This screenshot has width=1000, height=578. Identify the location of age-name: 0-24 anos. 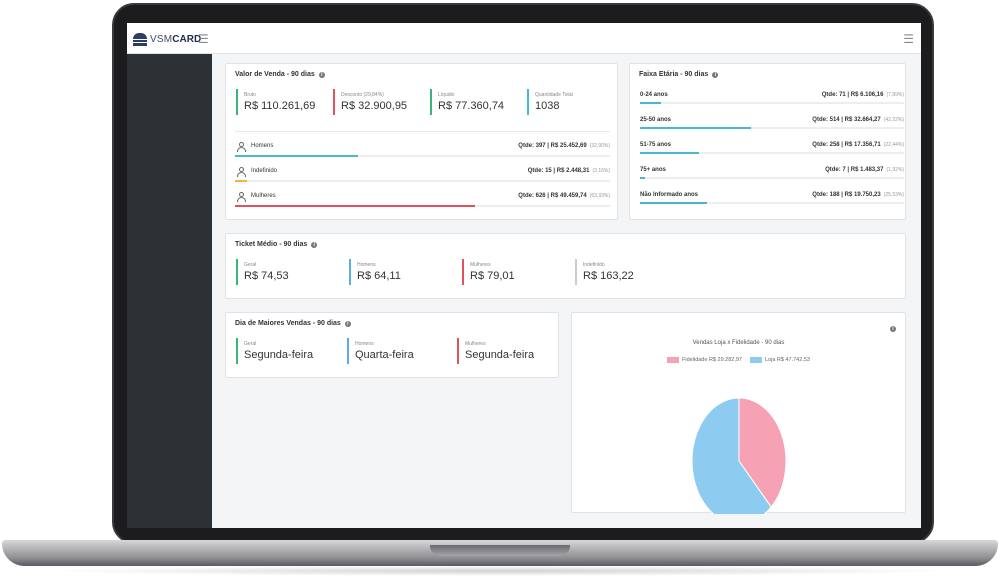
(654, 95).